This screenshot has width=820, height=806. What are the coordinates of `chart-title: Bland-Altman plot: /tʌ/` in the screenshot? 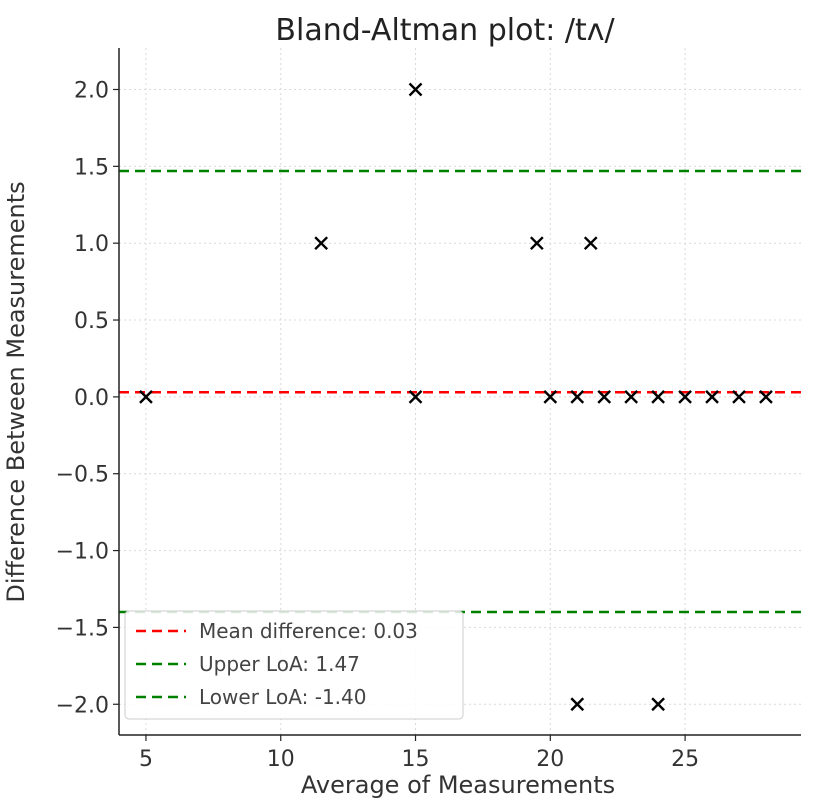 It's located at (445, 30).